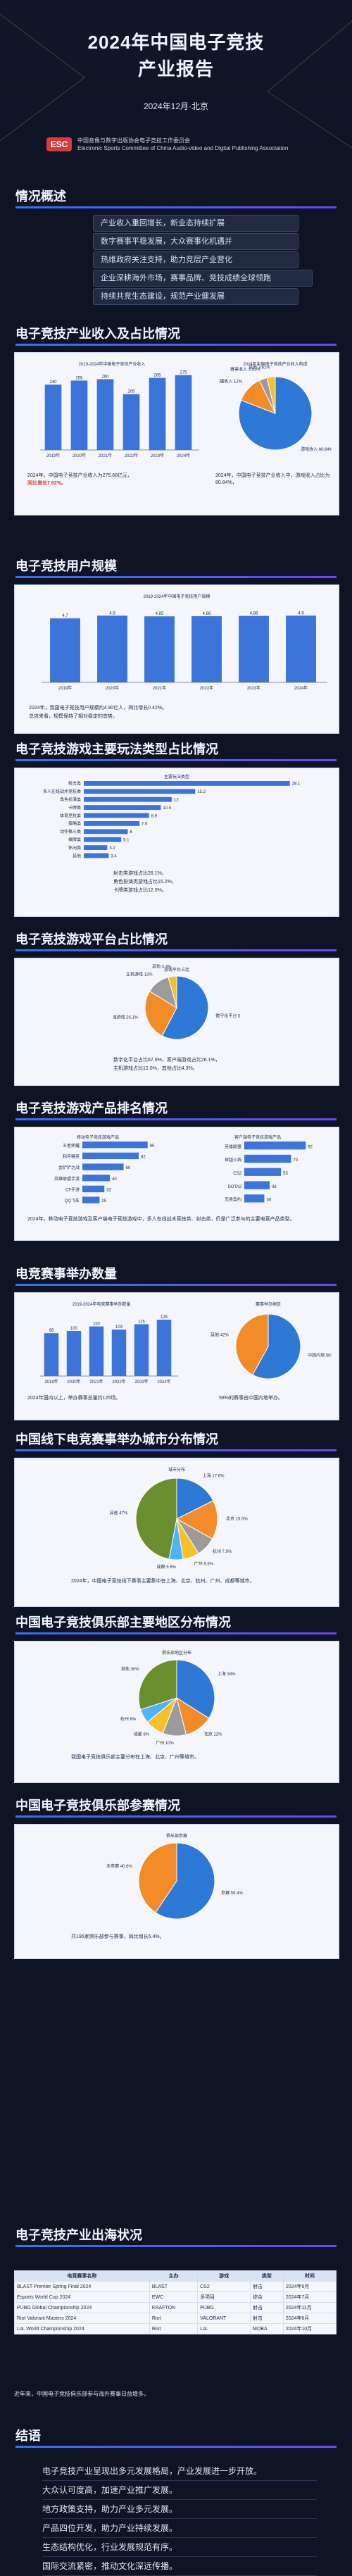 The image size is (352, 2576). Describe the element at coordinates (176, 81) in the screenshot. I see `header-decoration` at that location.